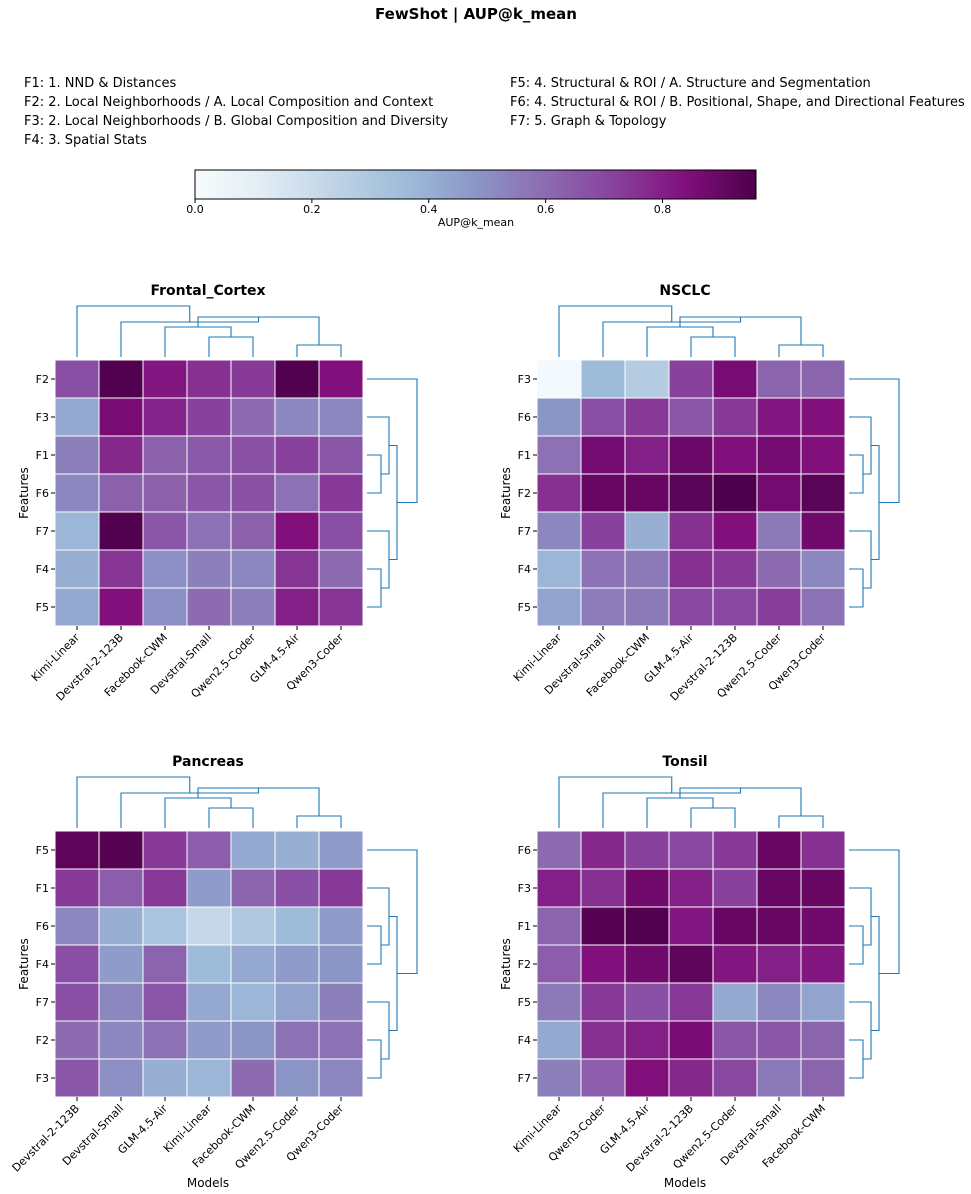 This screenshot has width=971, height=1194. What do you see at coordinates (428, 207) in the screenshot?
I see `colorbar-ticks: 0.0 0.2 0.4 0.6 0.8` at bounding box center [428, 207].